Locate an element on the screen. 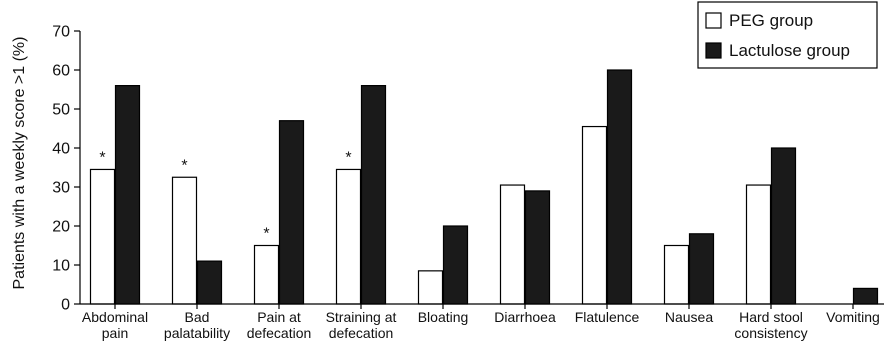 The image size is (884, 345). x-tick-label: Vomiting is located at coordinates (853, 317).